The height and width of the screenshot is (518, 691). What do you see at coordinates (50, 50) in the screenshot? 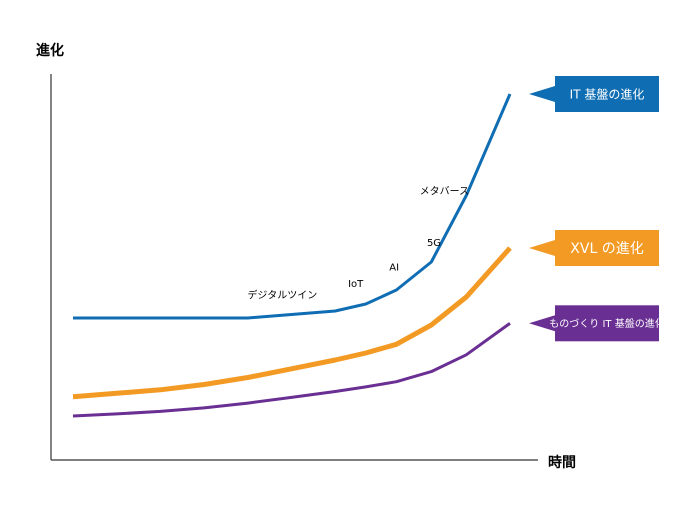
I see `y-axis-label: 進化` at bounding box center [50, 50].